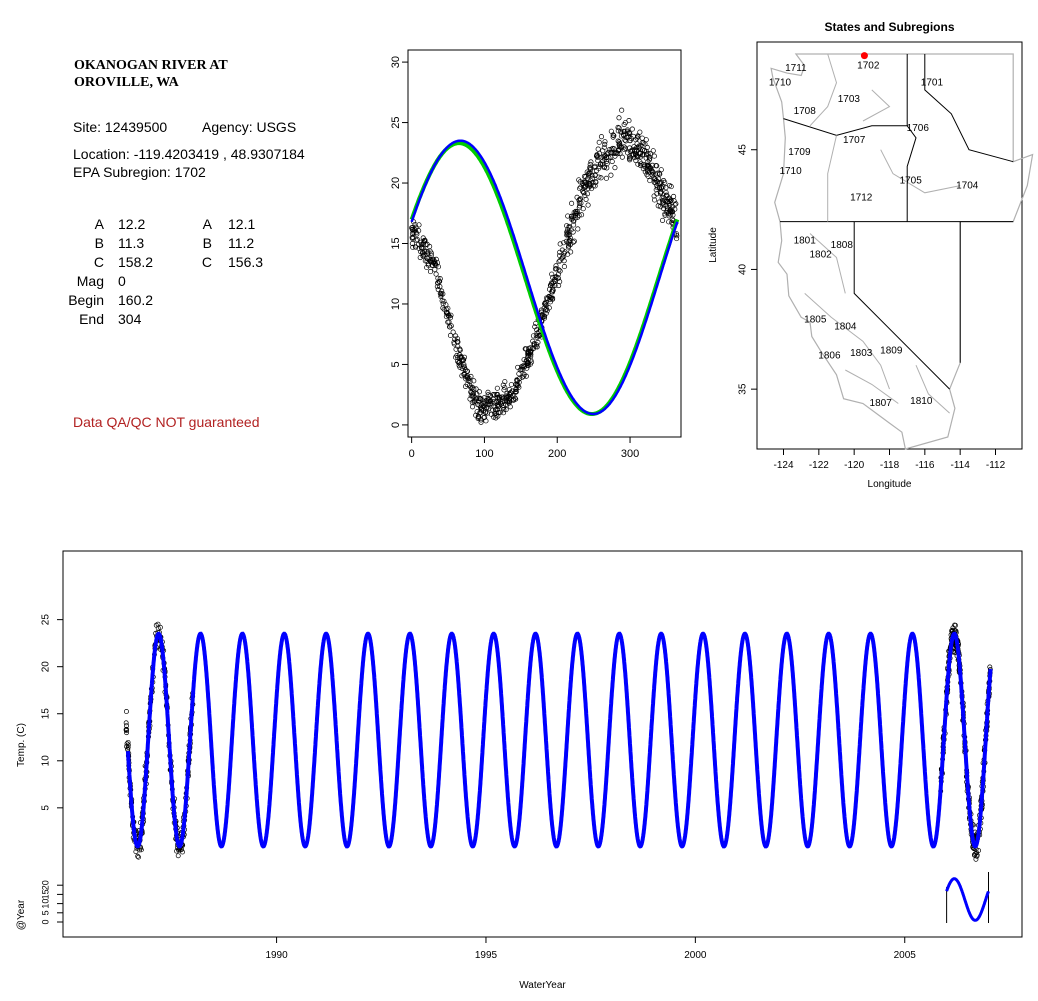 Image resolution: width=1038 pixels, height=1001 pixels. What do you see at coordinates (166, 422) in the screenshot?
I see `qa-disclaimer: Data QA/QC NOT guaranteed` at bounding box center [166, 422].